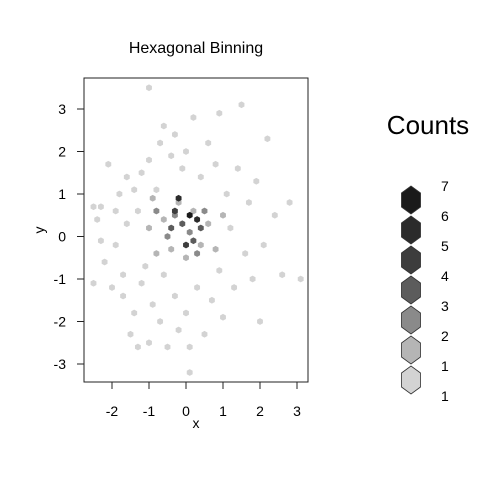 The image size is (480, 480). Describe the element at coordinates (445, 396) in the screenshot. I see `legend-label-bottom: 1` at that location.